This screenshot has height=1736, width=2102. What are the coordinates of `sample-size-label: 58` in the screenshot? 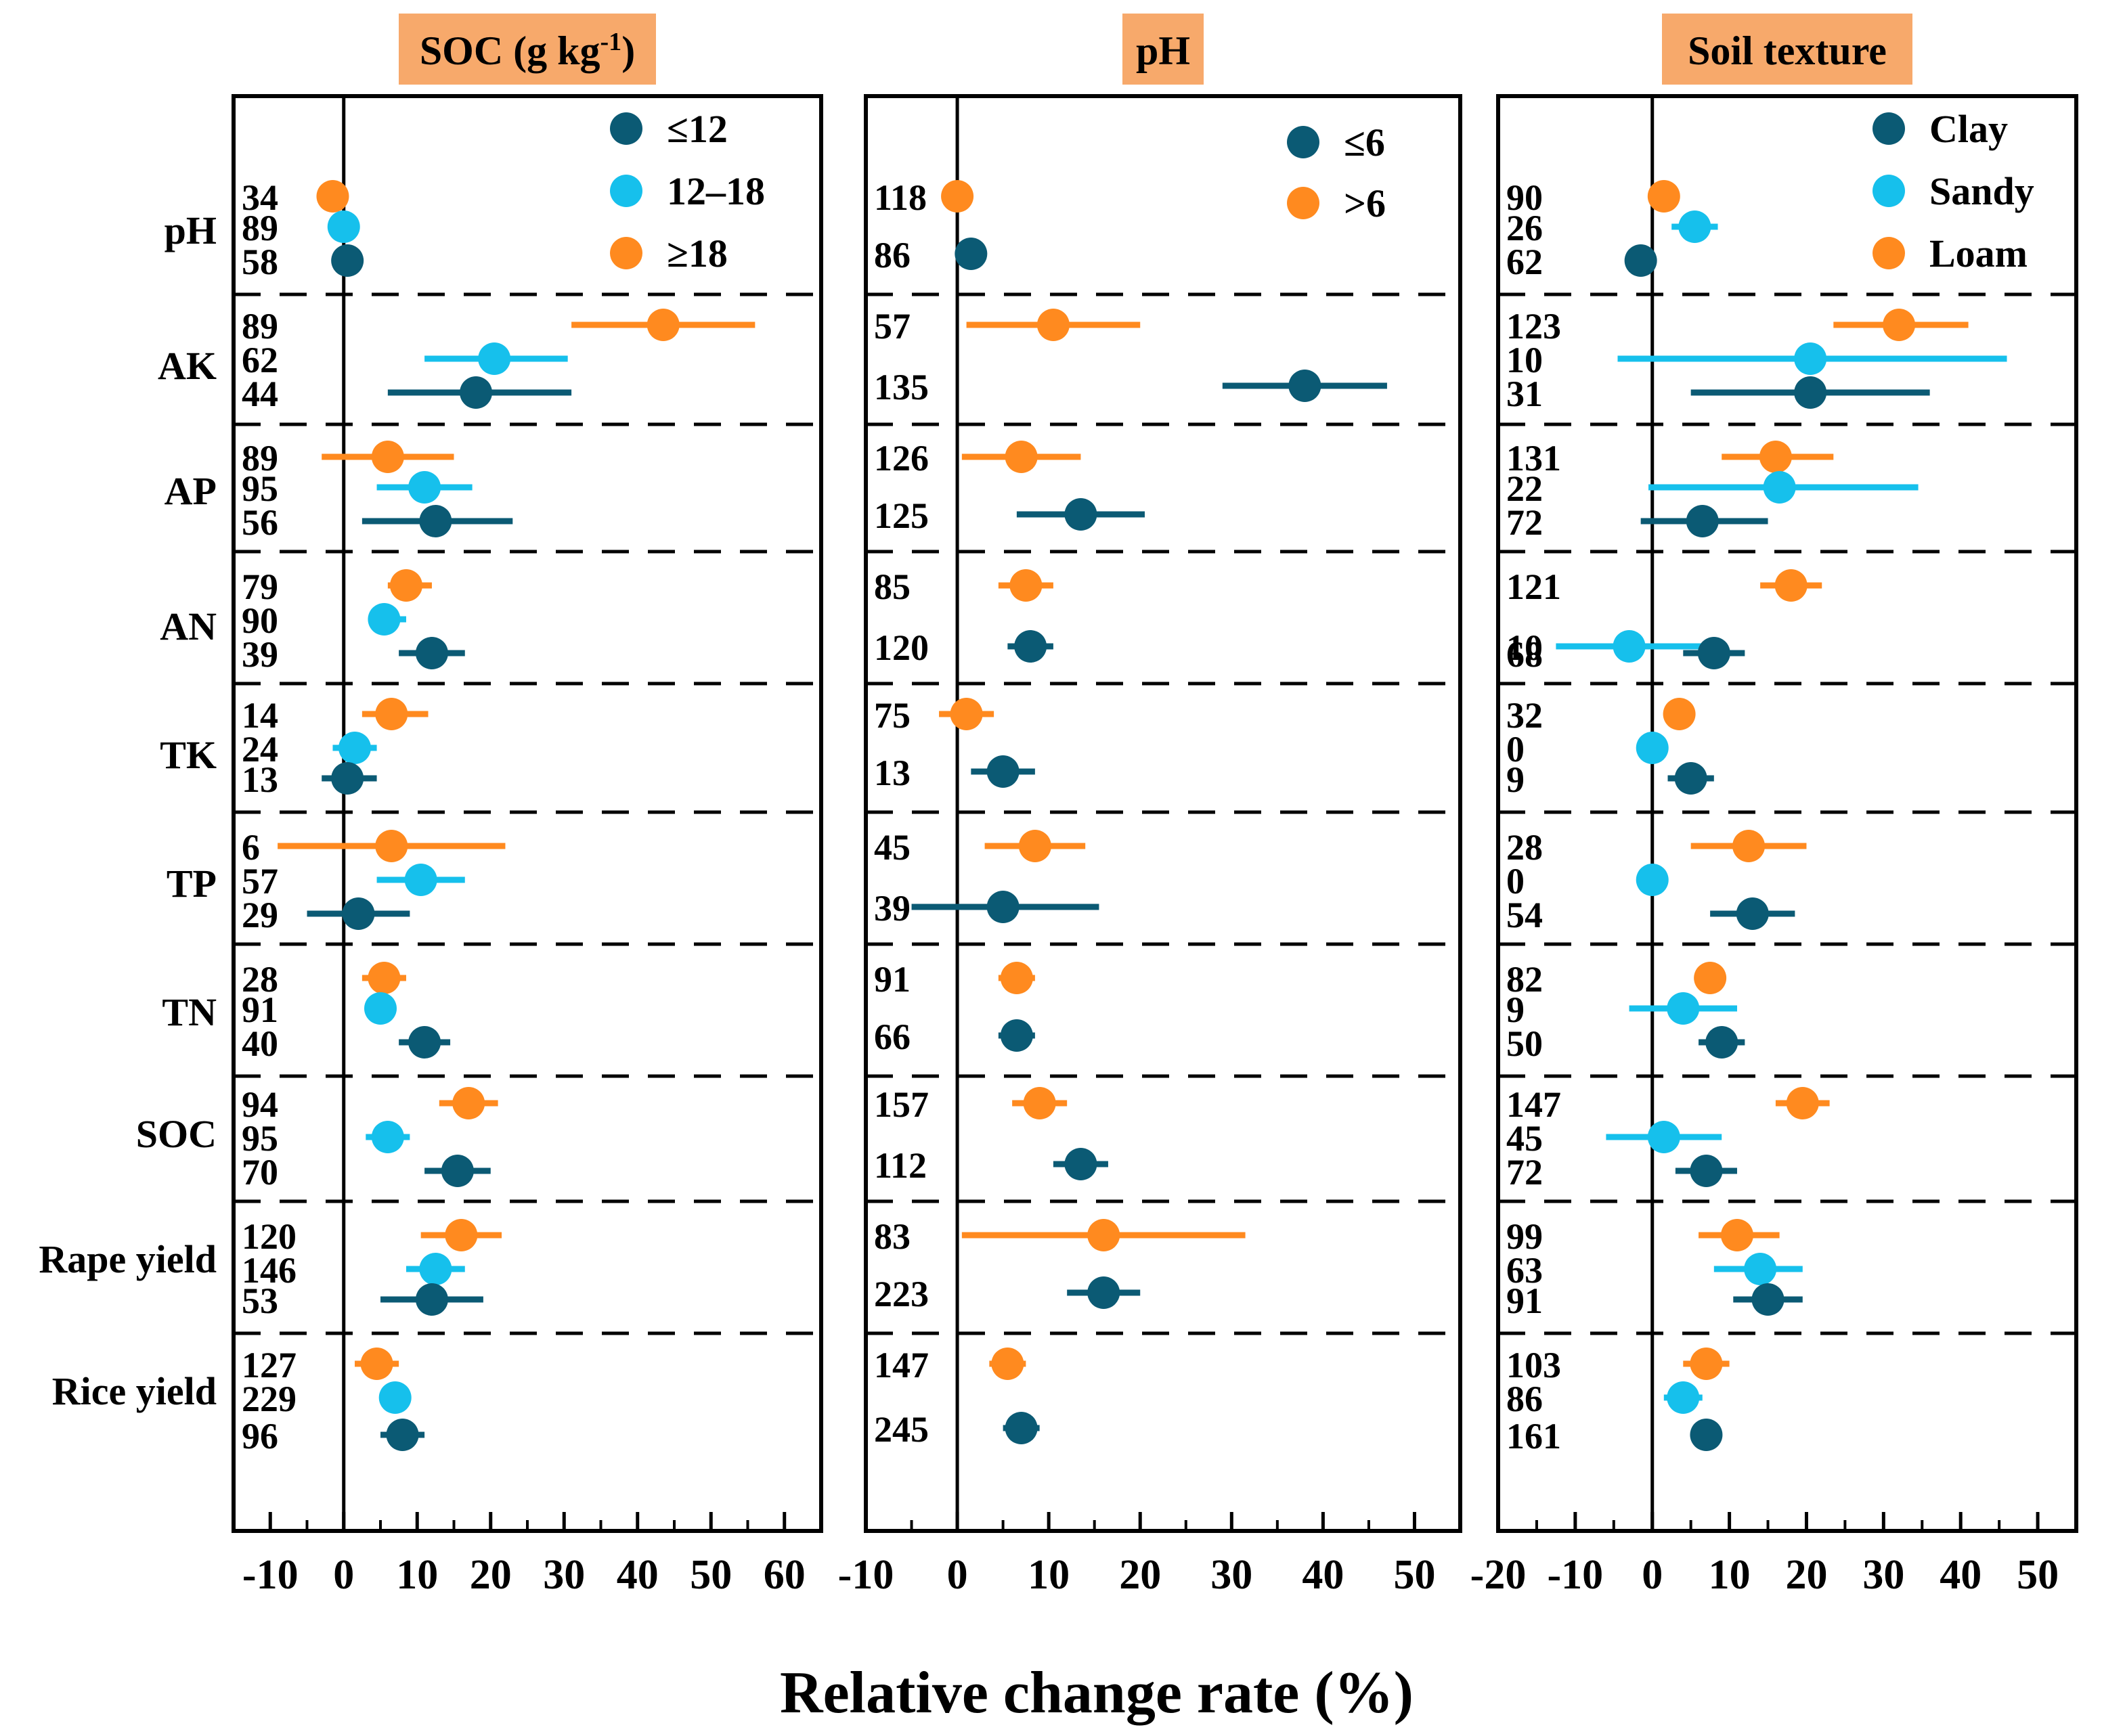 It's located at (260, 262).